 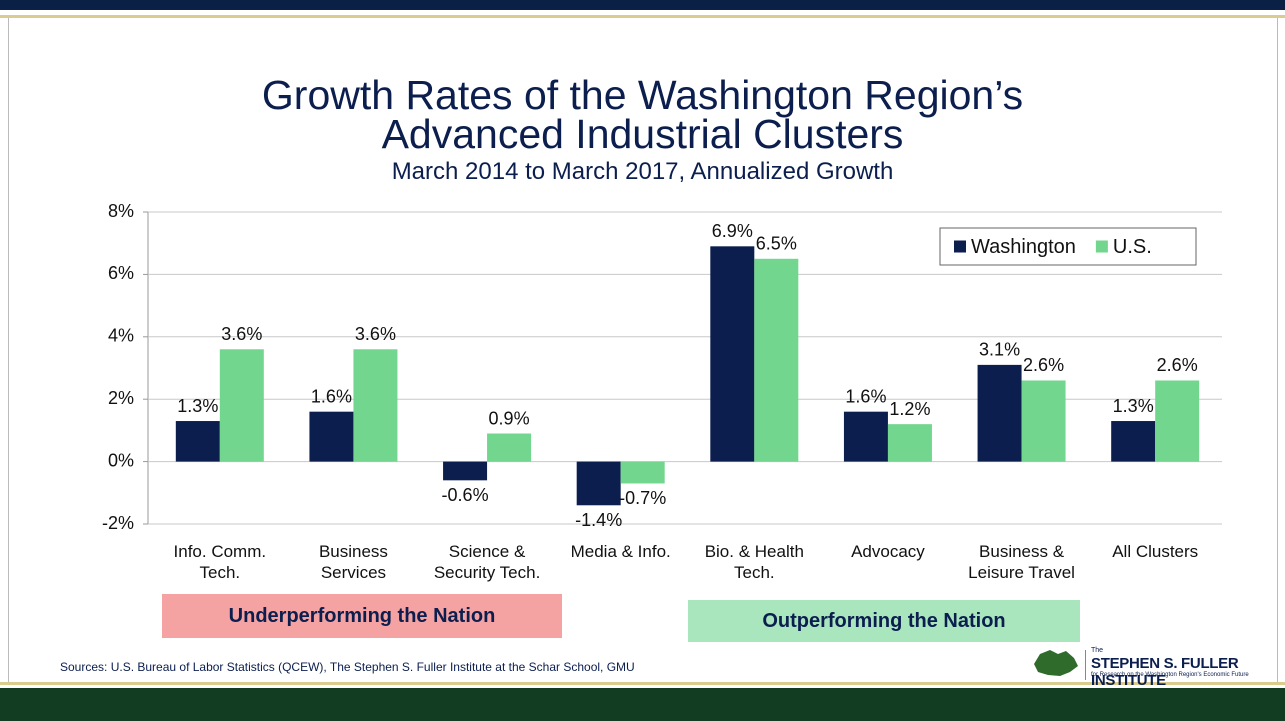 I want to click on y-tick-label: 8%, so click(x=121, y=211).